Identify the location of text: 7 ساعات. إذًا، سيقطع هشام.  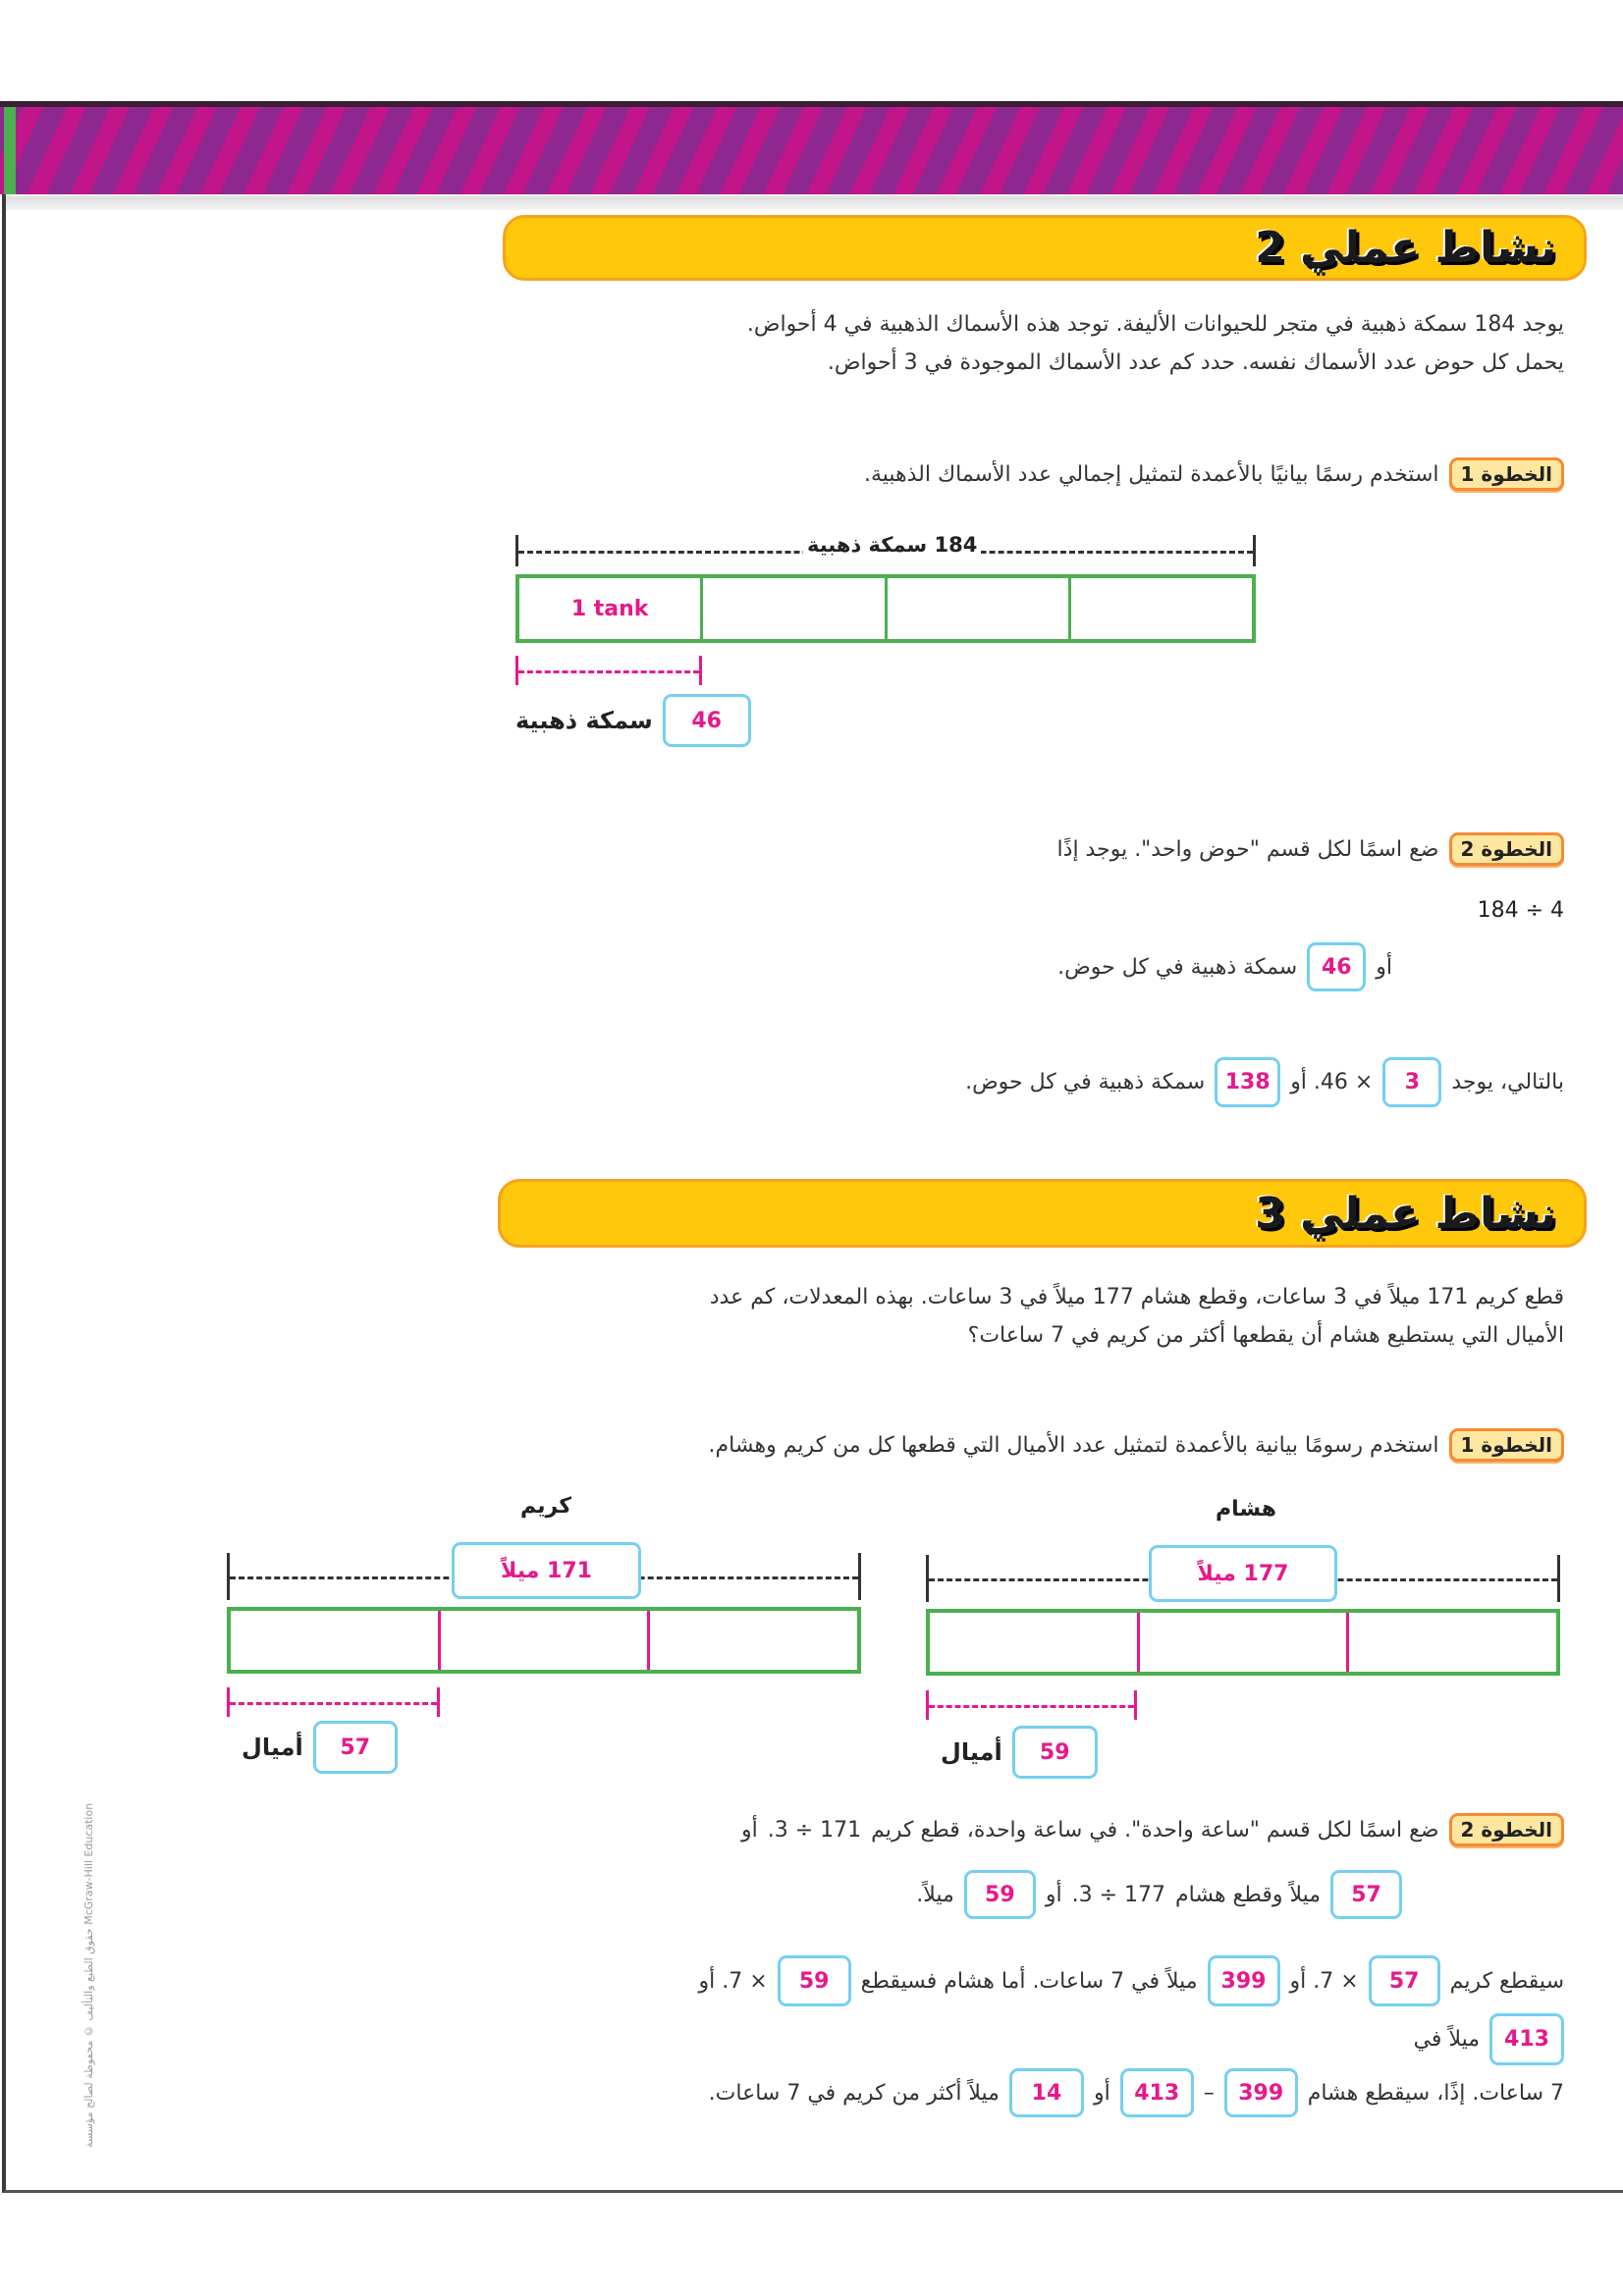
(1436, 2093).